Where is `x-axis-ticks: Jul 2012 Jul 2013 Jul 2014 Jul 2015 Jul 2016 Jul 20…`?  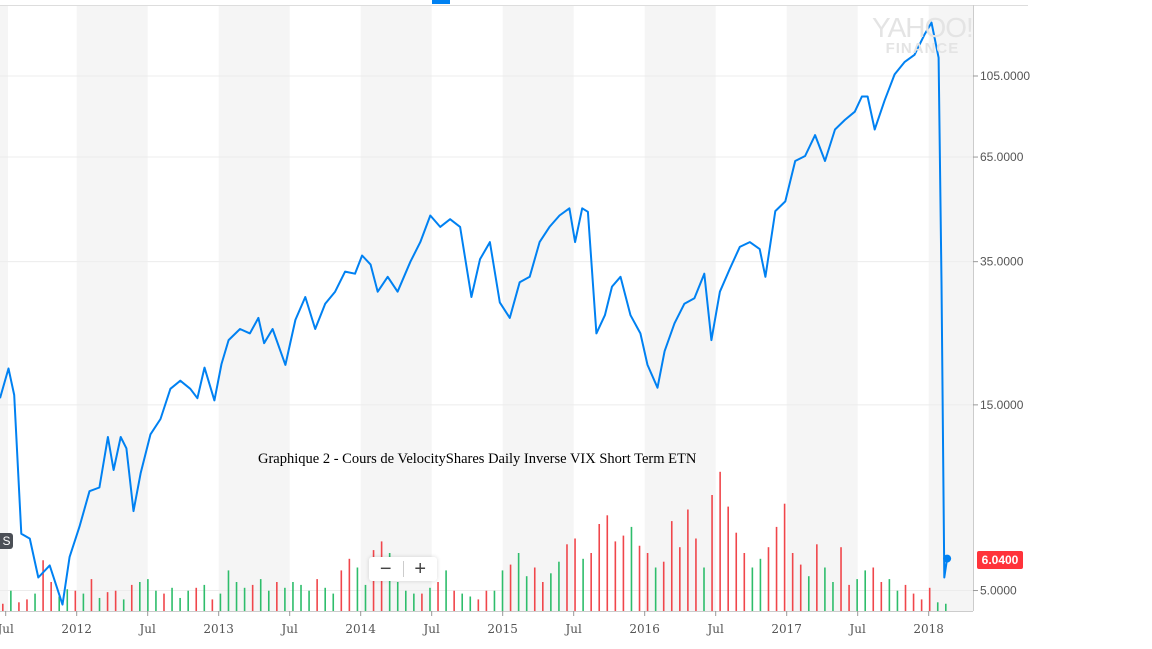 x-axis-ticks: Jul 2012 Jul 2013 Jul 2014 Jul 2015 Jul 2016 Jul 20… is located at coordinates (472, 623).